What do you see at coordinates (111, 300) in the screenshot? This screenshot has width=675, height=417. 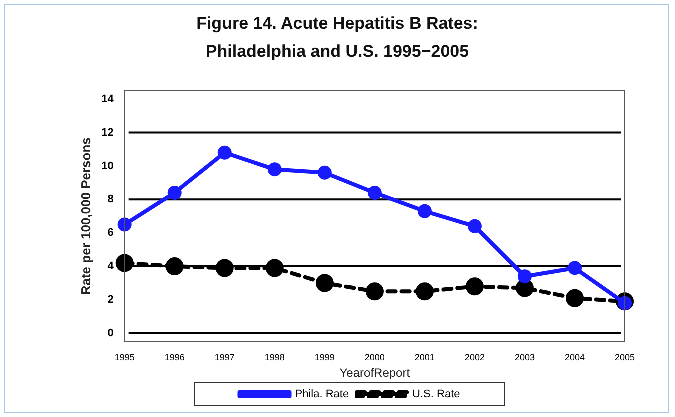 I see `y-tick-label: 2` at bounding box center [111, 300].